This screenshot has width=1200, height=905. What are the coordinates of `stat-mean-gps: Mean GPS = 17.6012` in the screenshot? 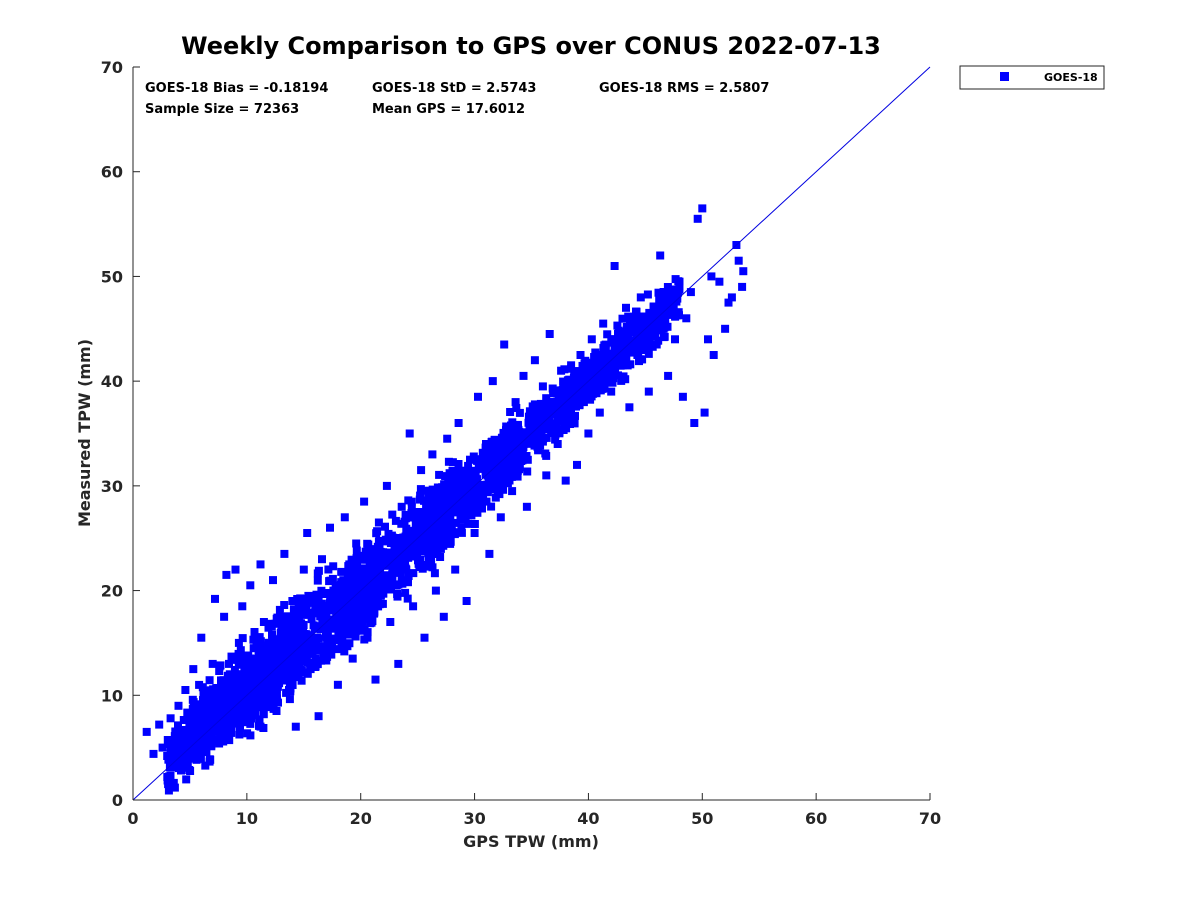 It's located at (448, 109).